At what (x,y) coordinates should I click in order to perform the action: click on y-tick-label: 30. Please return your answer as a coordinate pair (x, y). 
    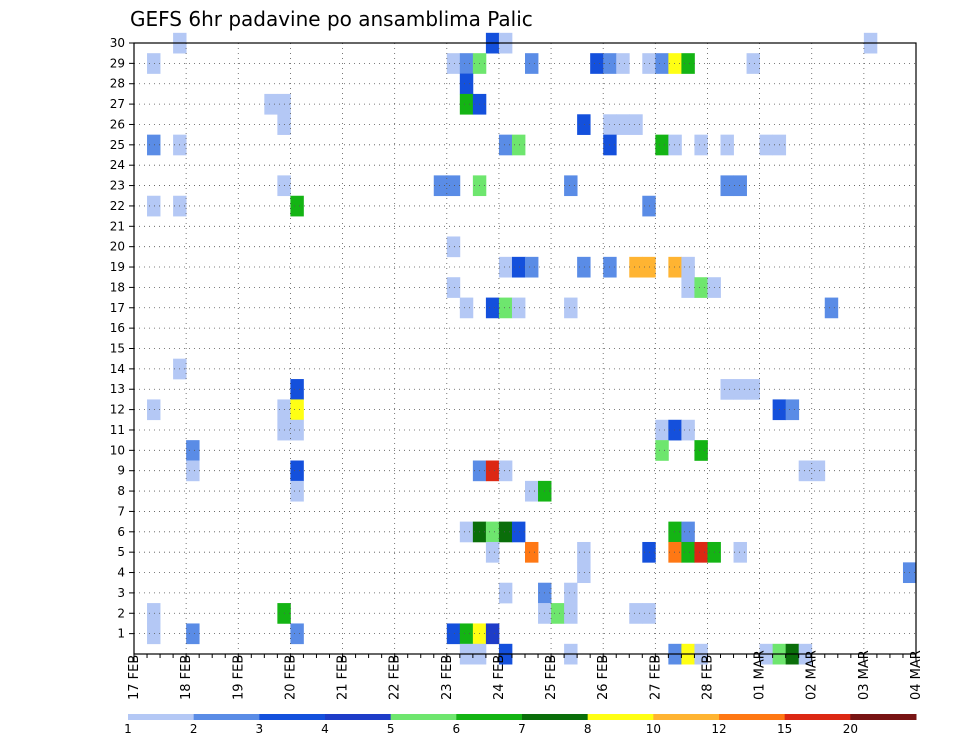
    Looking at the image, I should click on (117, 43).